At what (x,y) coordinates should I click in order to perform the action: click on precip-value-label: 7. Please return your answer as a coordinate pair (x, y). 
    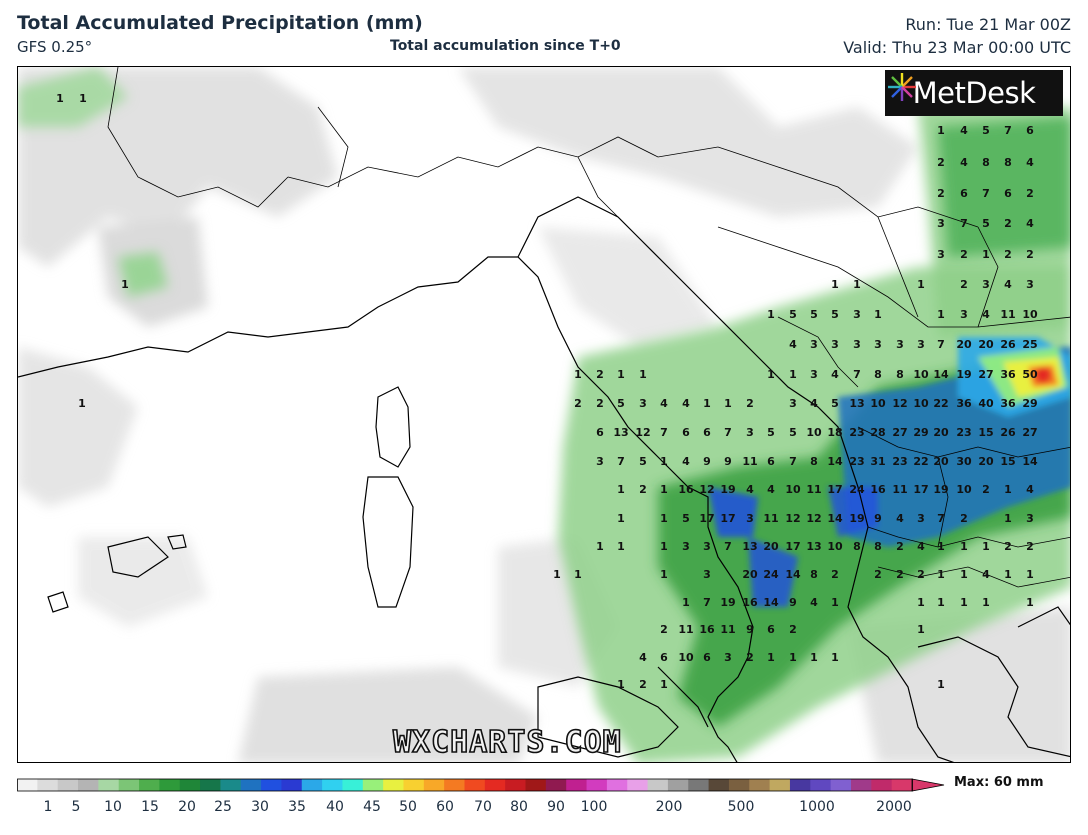
    Looking at the image, I should click on (857, 374).